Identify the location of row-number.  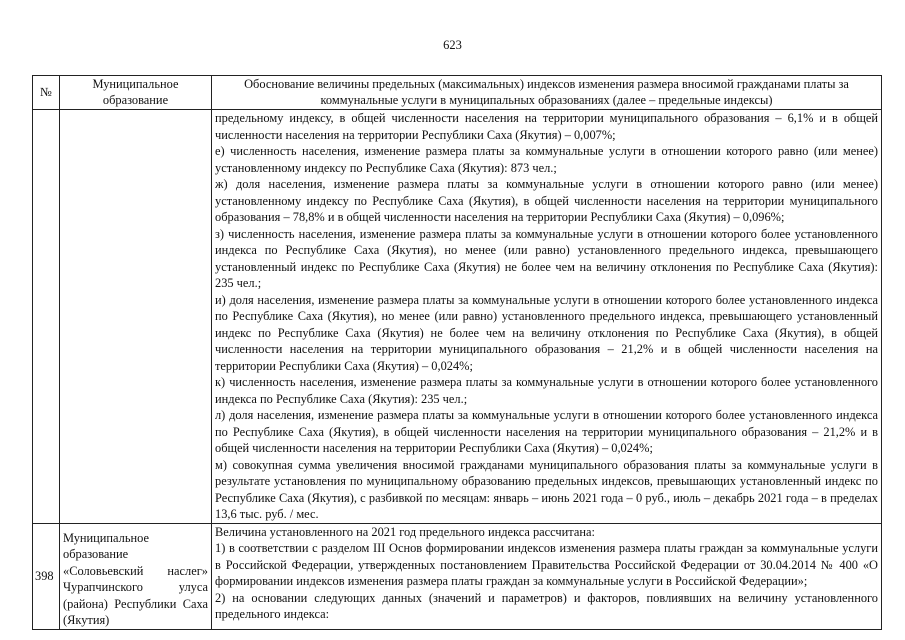
(46, 316).